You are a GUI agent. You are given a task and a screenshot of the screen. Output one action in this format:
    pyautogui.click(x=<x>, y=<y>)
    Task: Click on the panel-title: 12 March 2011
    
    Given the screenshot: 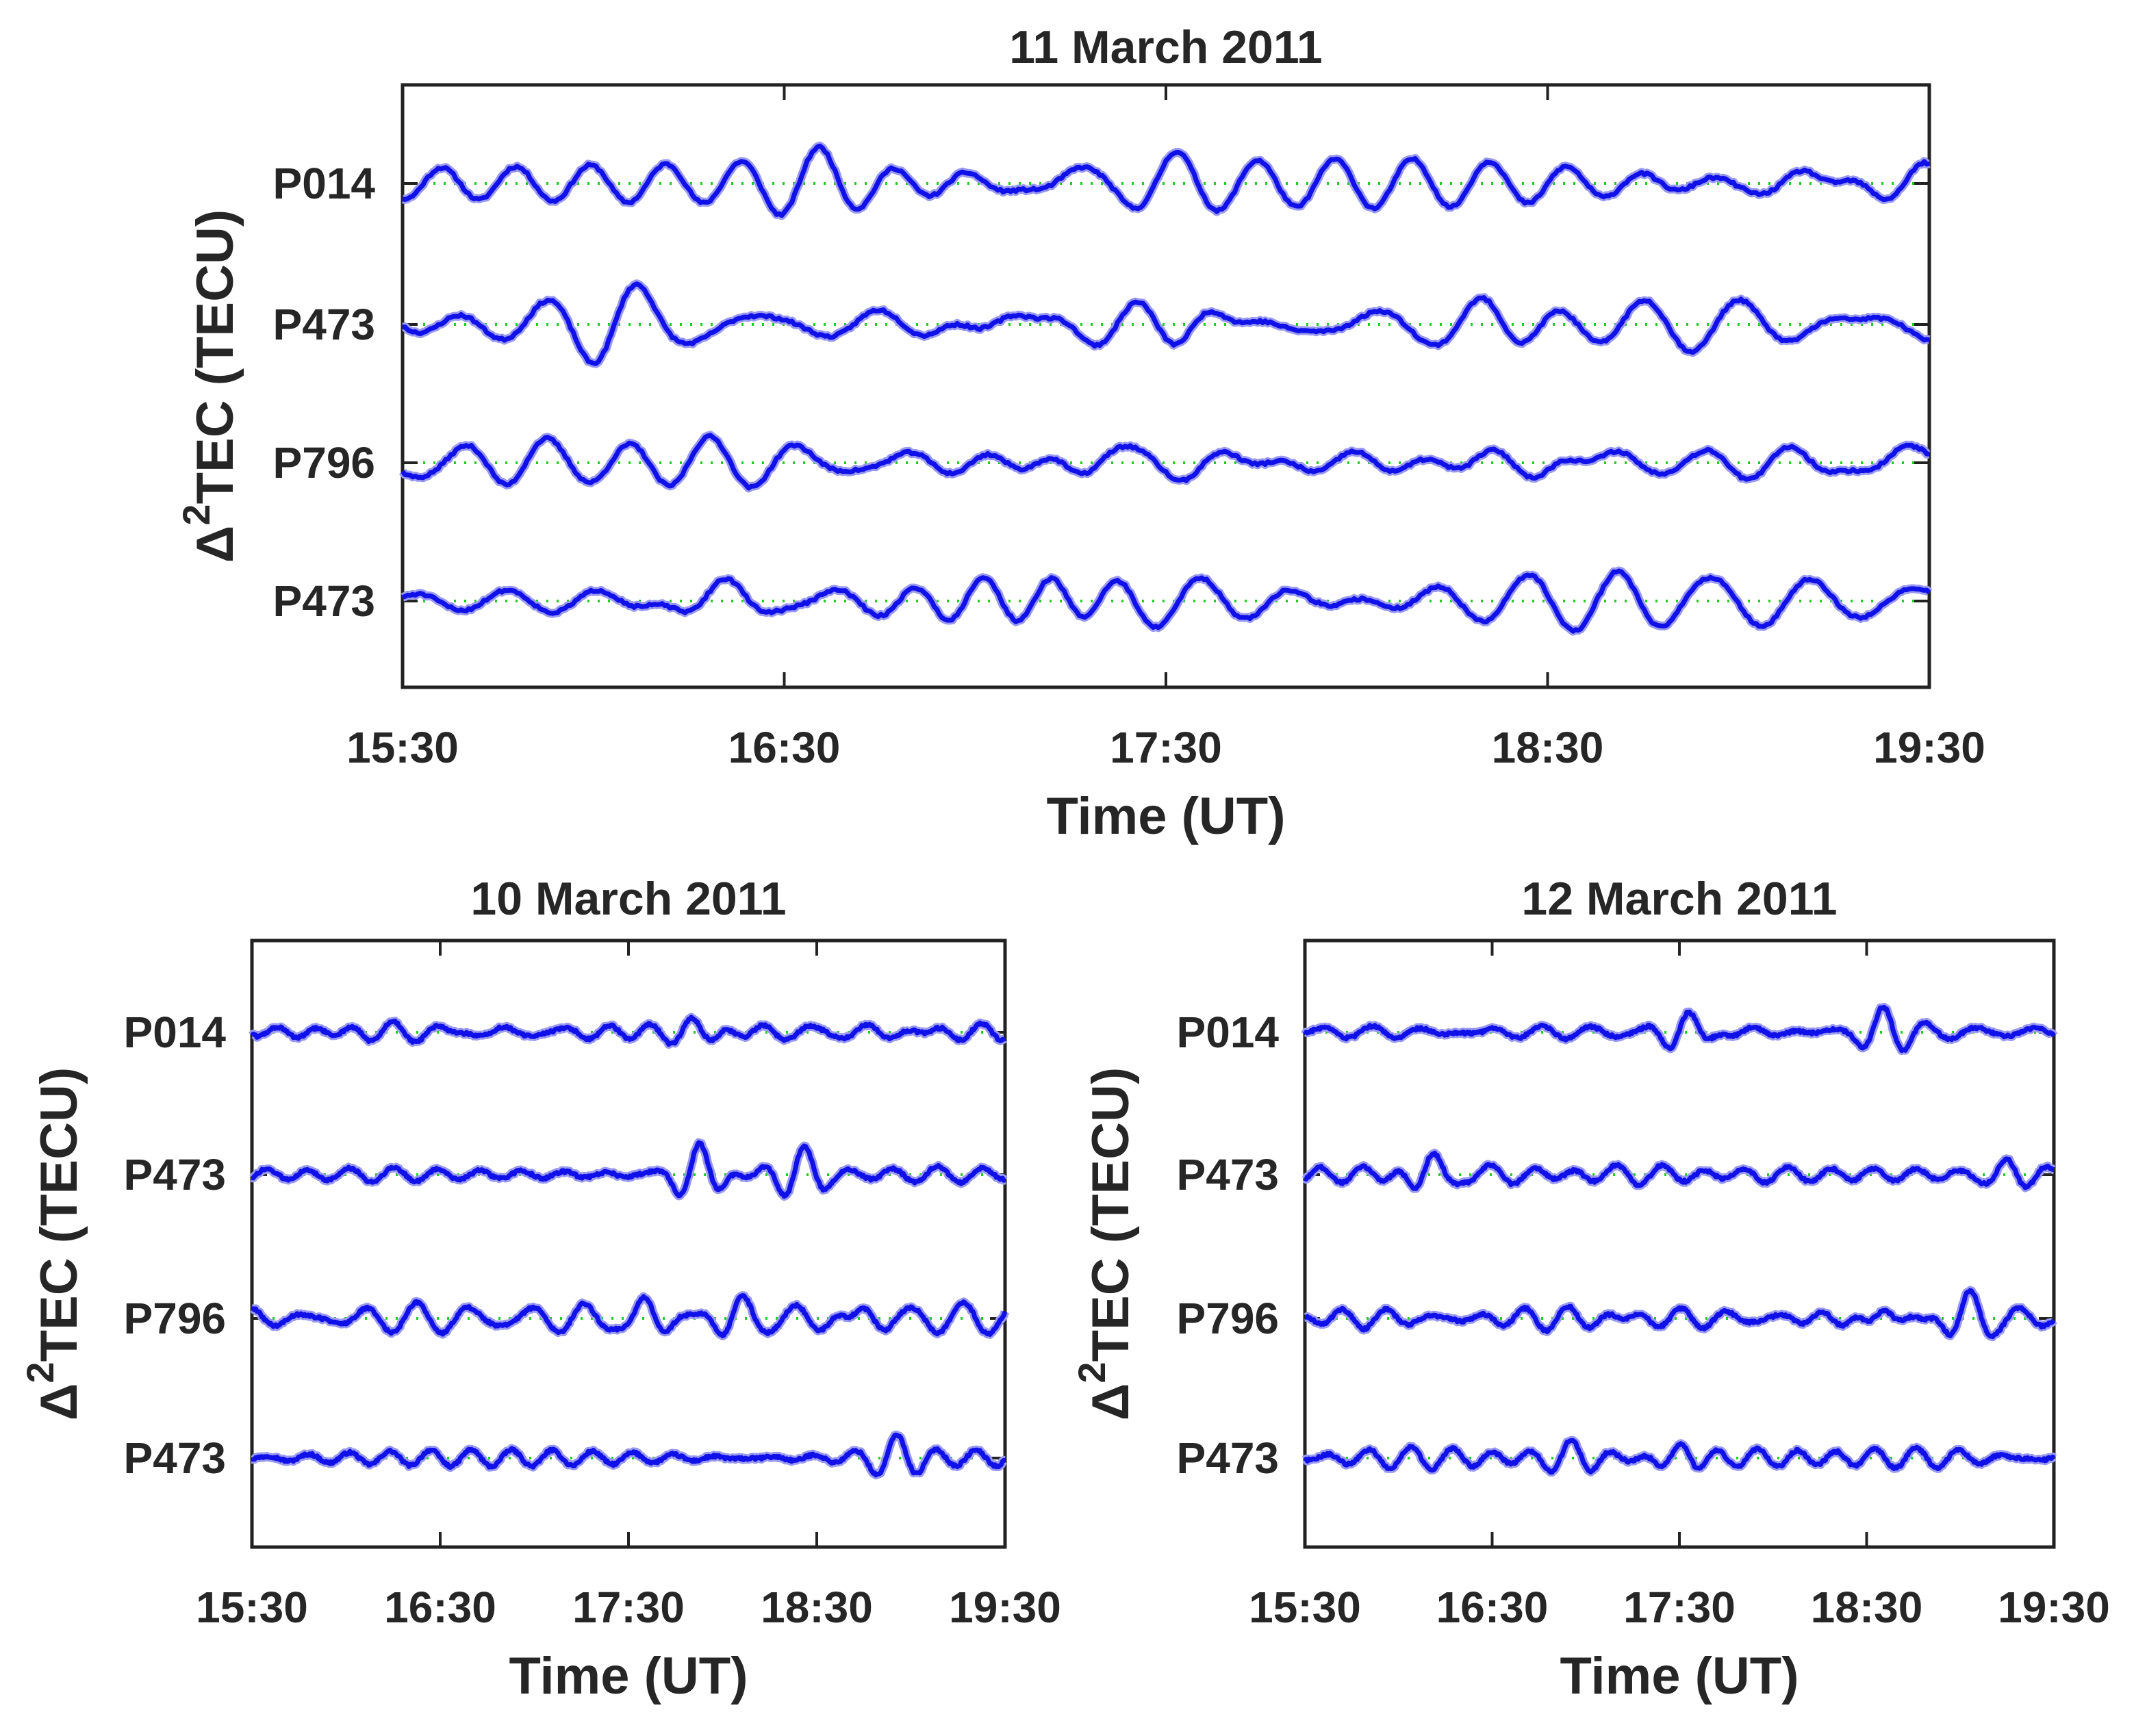 What is the action you would take?
    pyautogui.click(x=1679, y=899)
    